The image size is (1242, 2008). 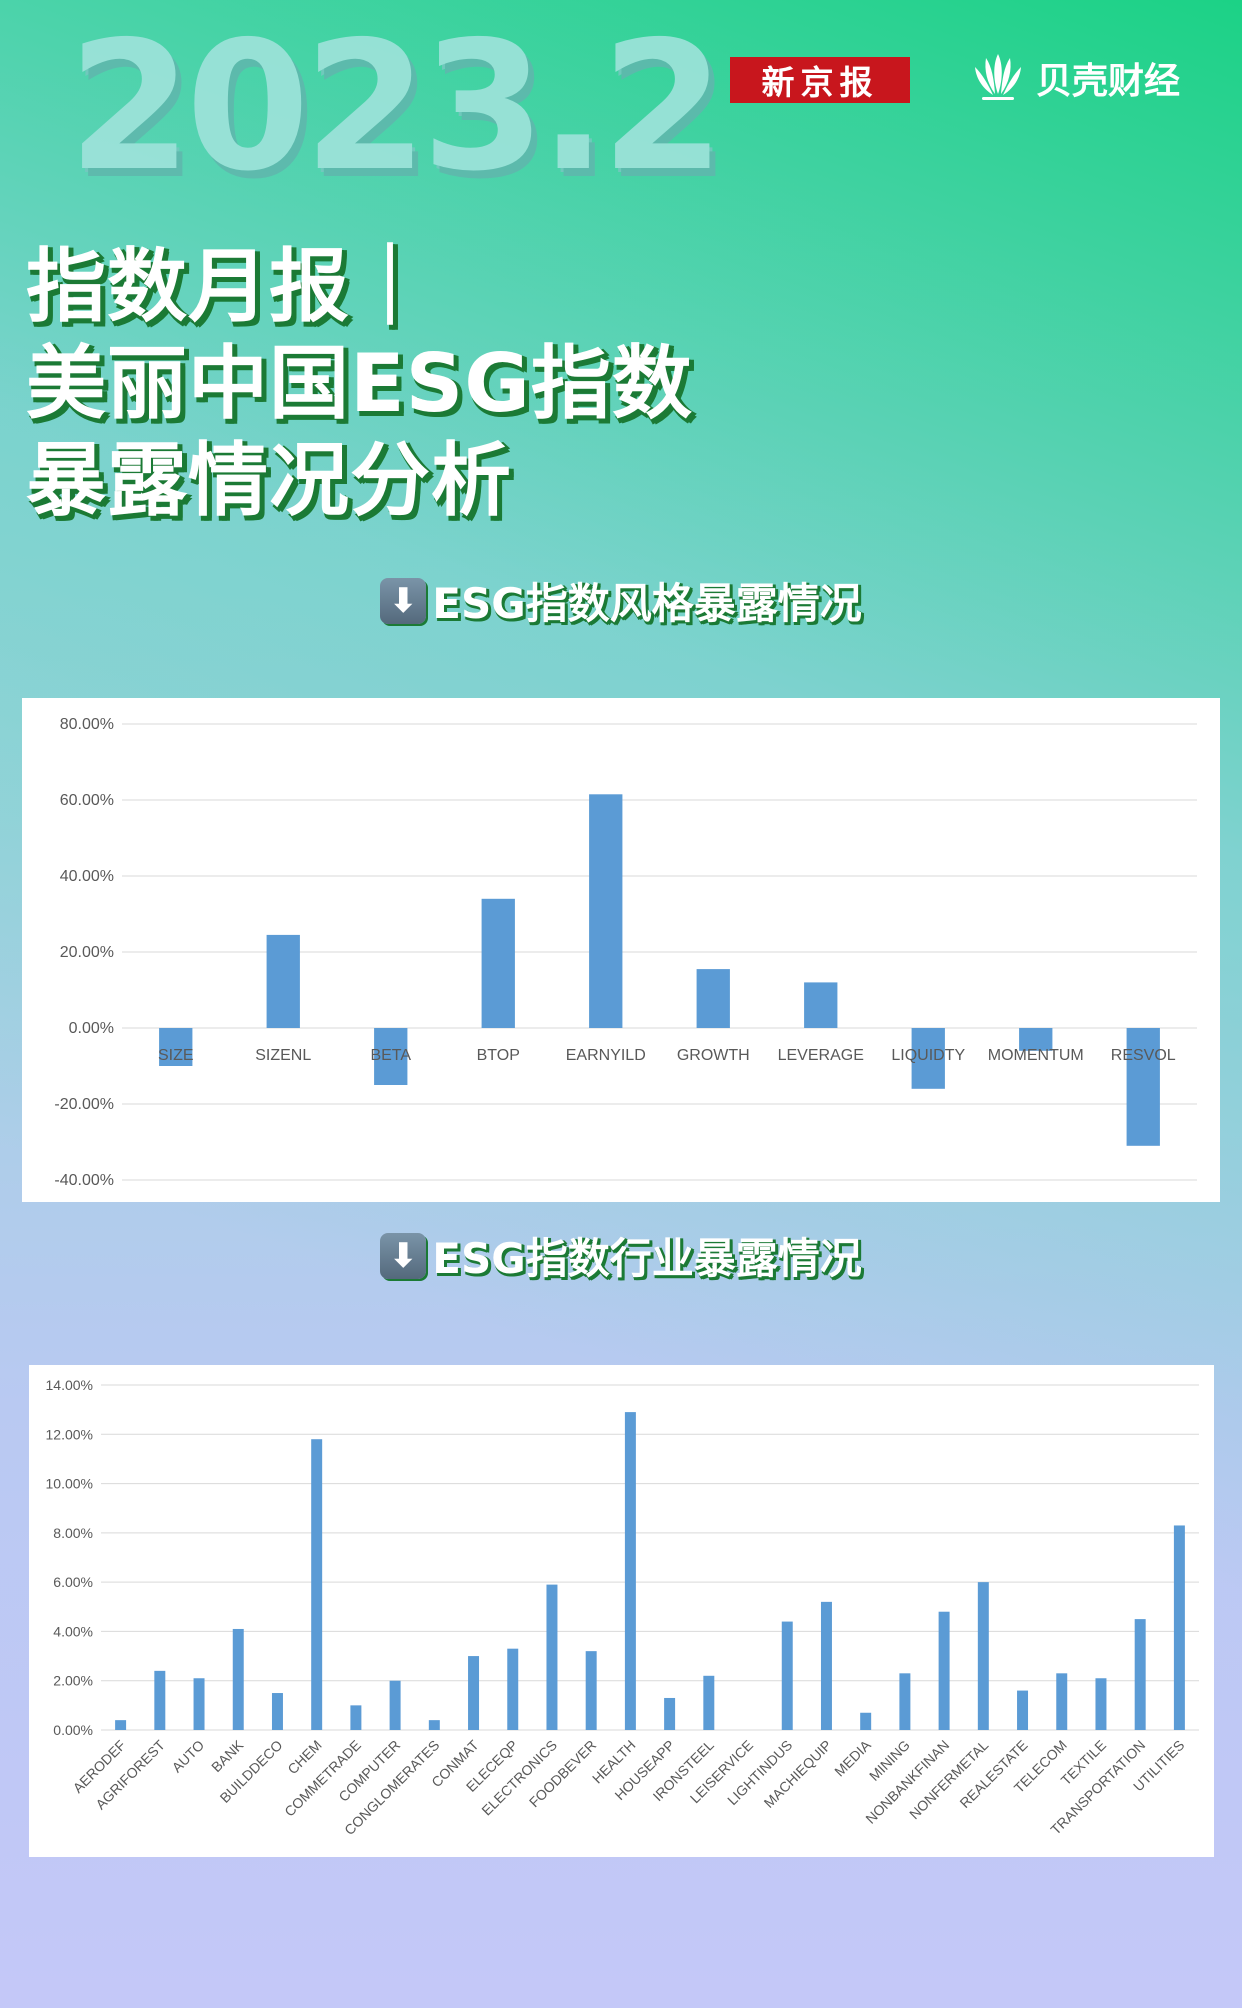 I want to click on y-tick-label: 80.00%, so click(x=87, y=724).